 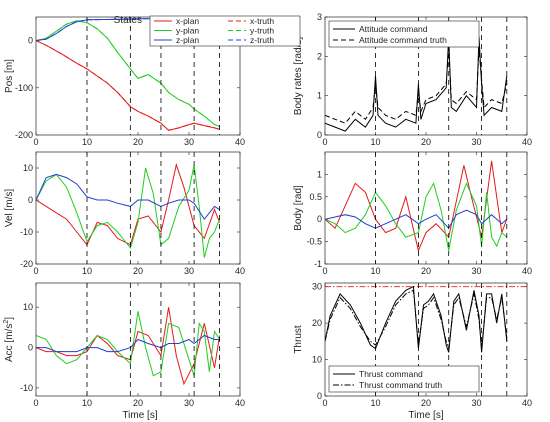 I want to click on vel-x-tick-label: 10, so click(x=87, y=271).